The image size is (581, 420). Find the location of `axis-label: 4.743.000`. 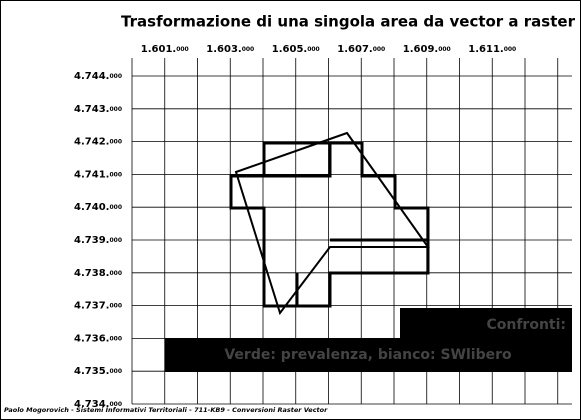

axis-label: 4.743.000 is located at coordinates (98, 109).